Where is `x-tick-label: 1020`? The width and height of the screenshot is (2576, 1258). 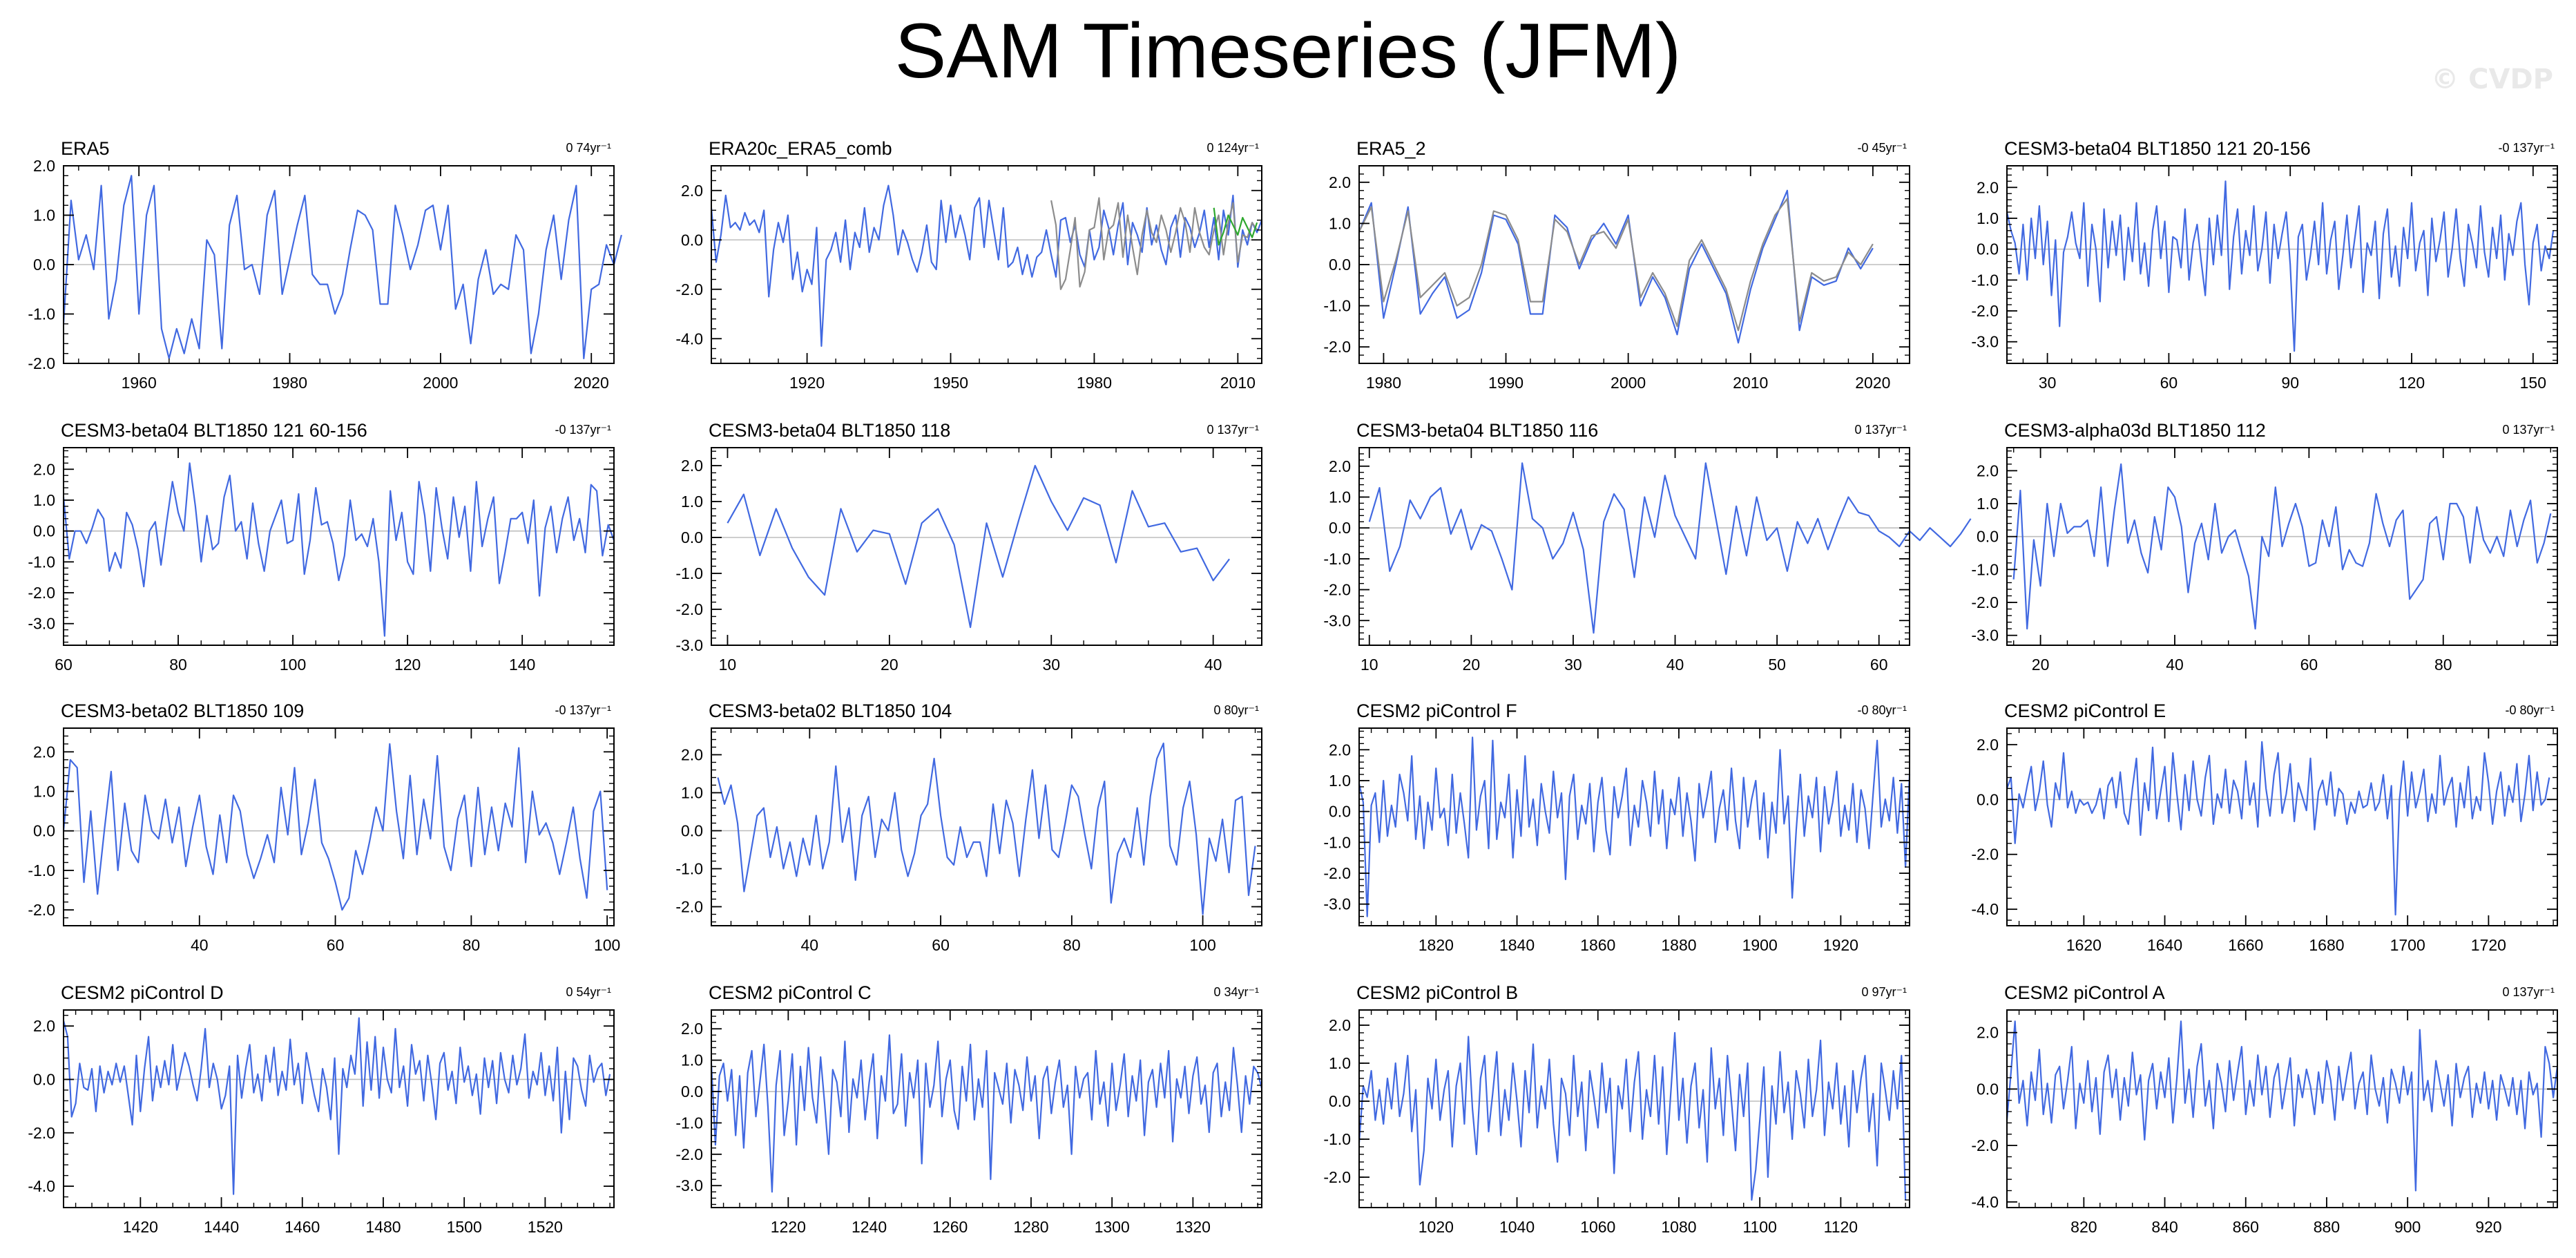 x-tick-label: 1020 is located at coordinates (1436, 1227).